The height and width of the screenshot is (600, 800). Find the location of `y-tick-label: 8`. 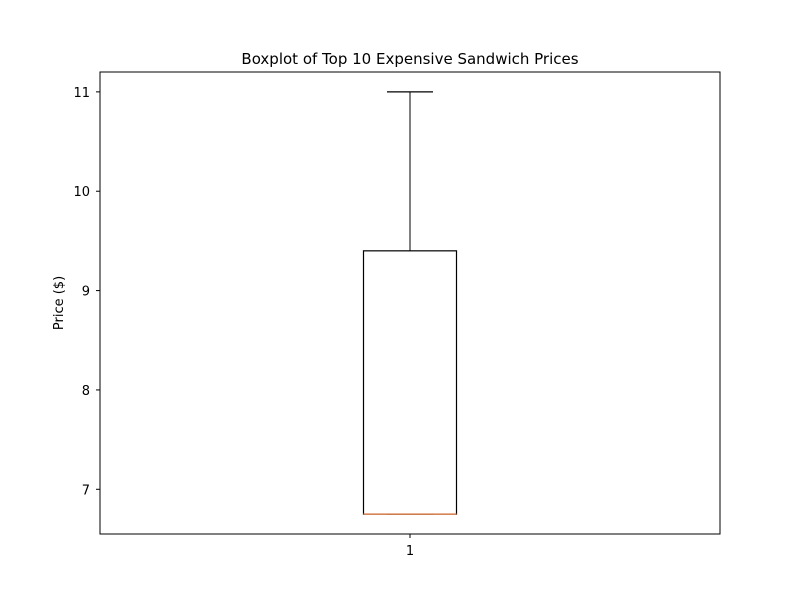

y-tick-label: 8 is located at coordinates (86, 391).